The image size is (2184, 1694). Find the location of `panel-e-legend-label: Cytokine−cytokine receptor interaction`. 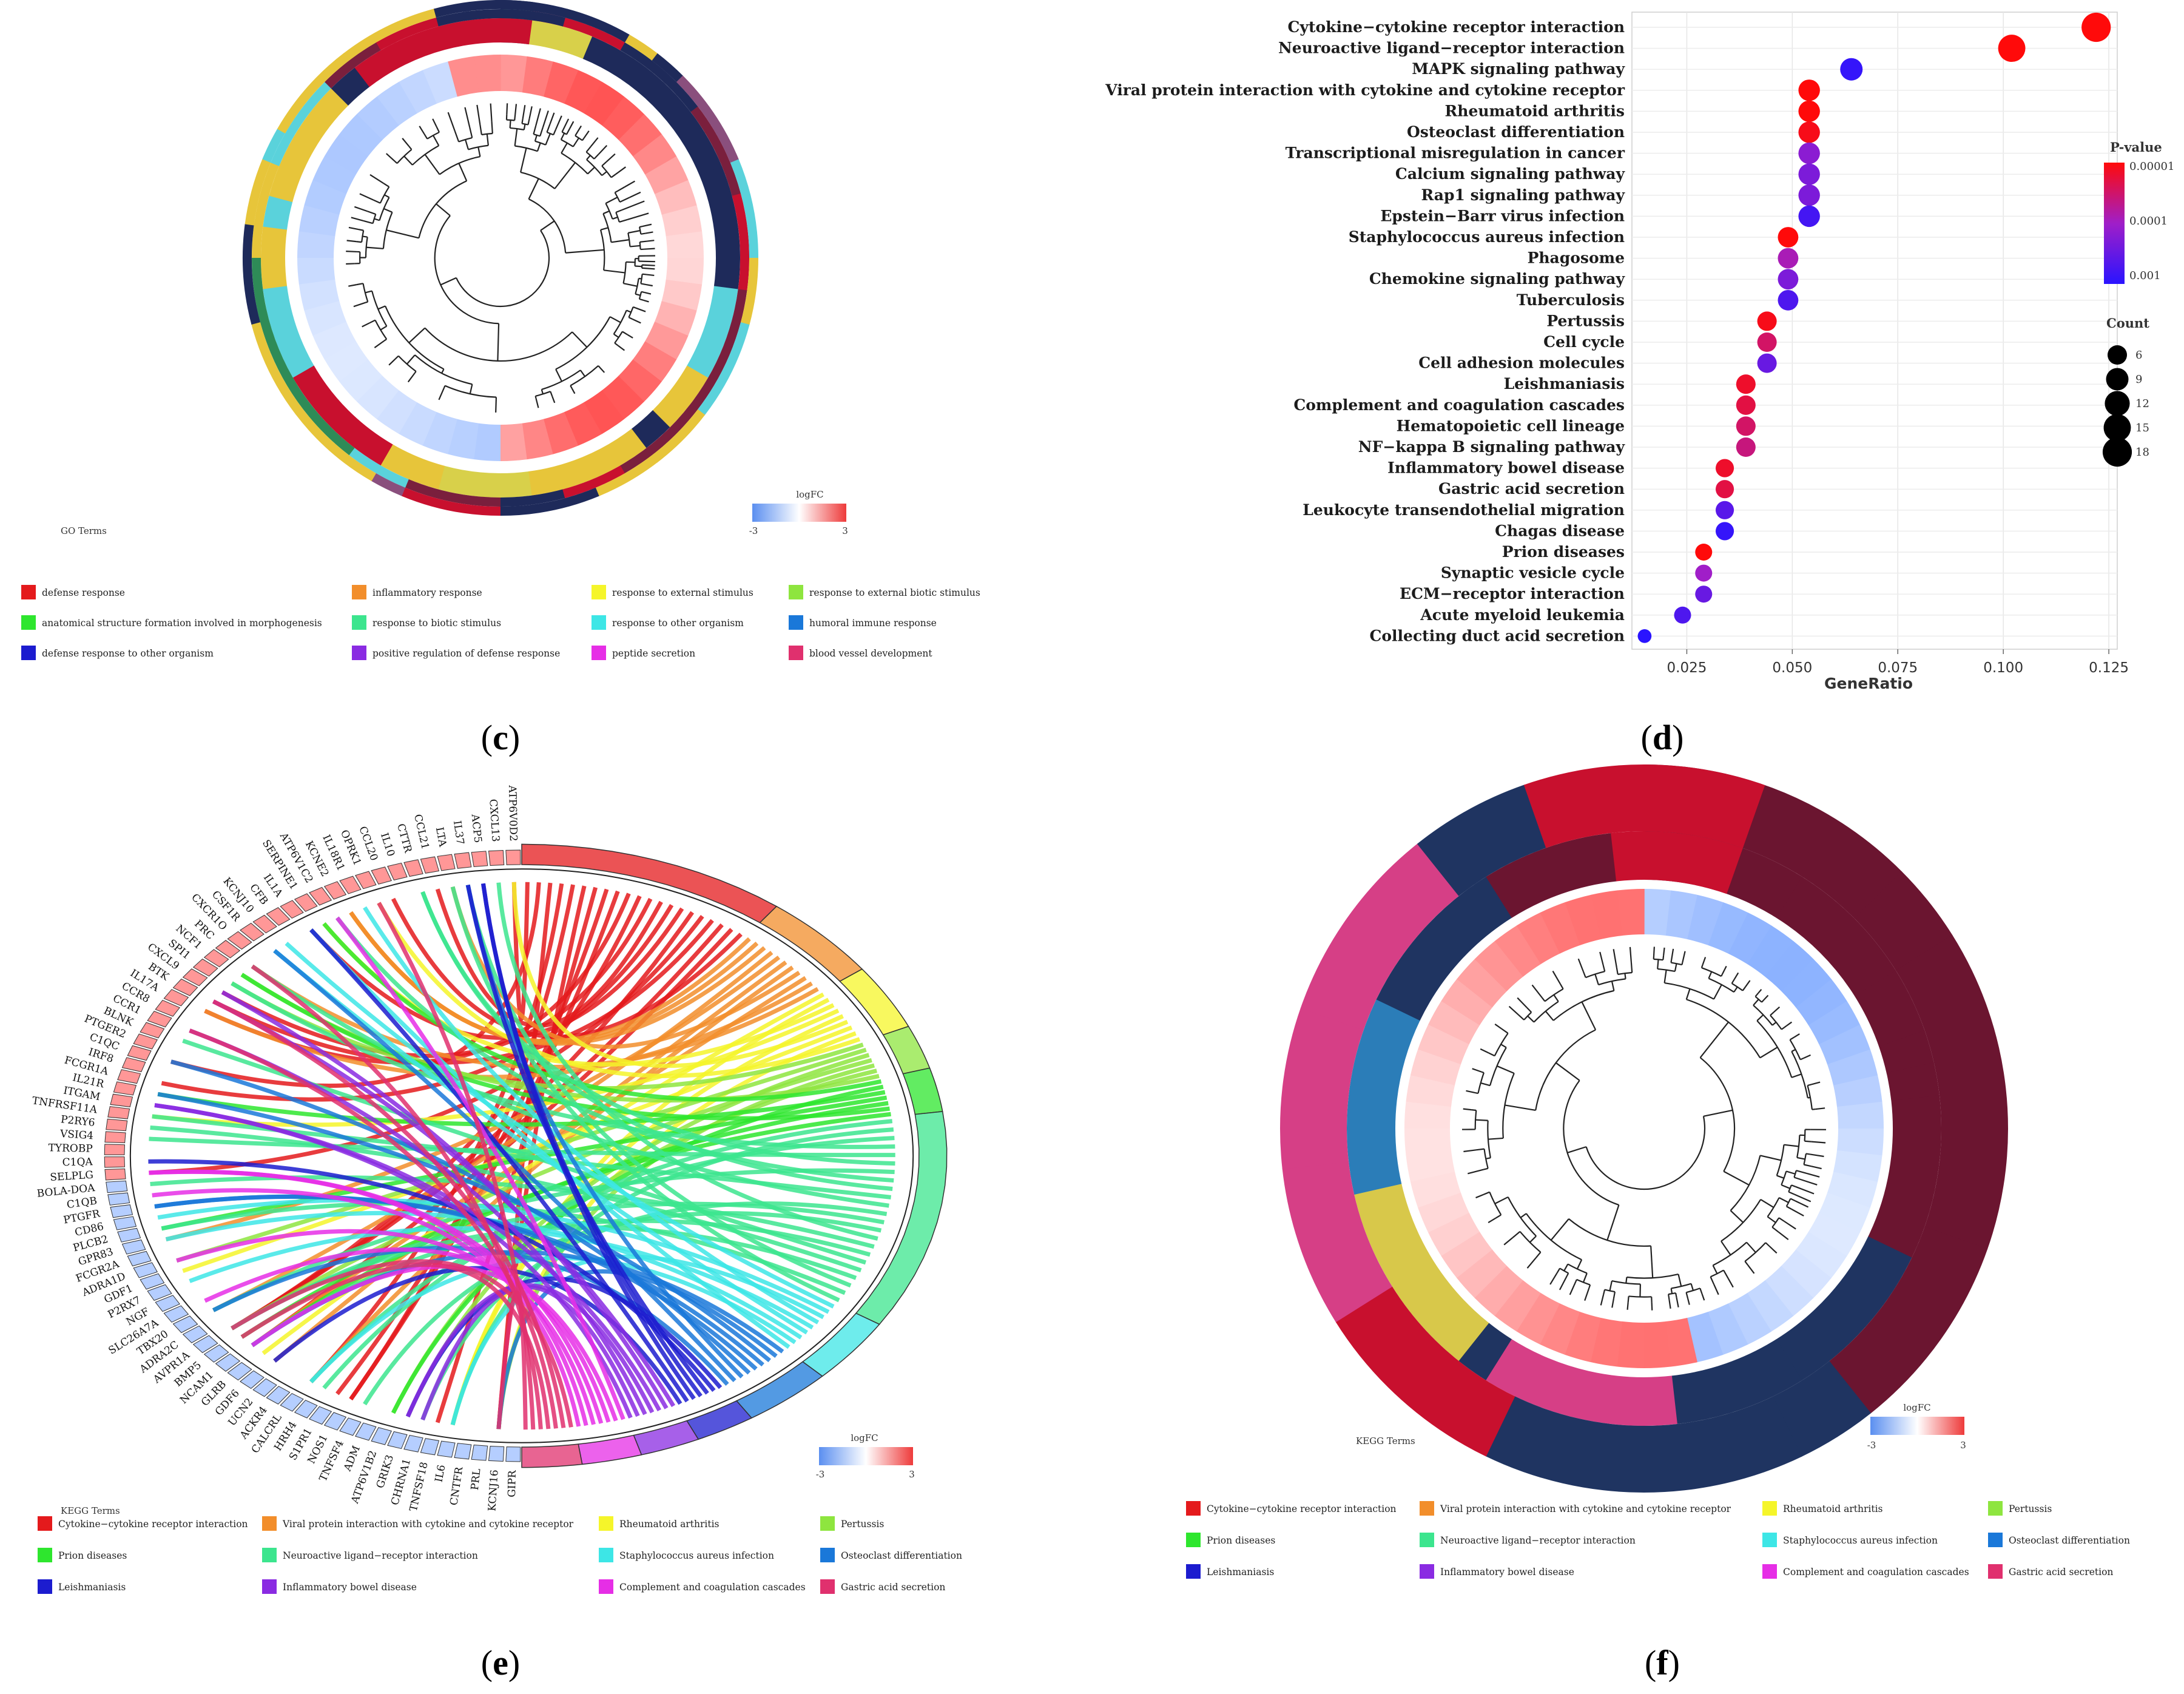

panel-e-legend-label: Cytokine−cytokine receptor interaction is located at coordinates (153, 1524).